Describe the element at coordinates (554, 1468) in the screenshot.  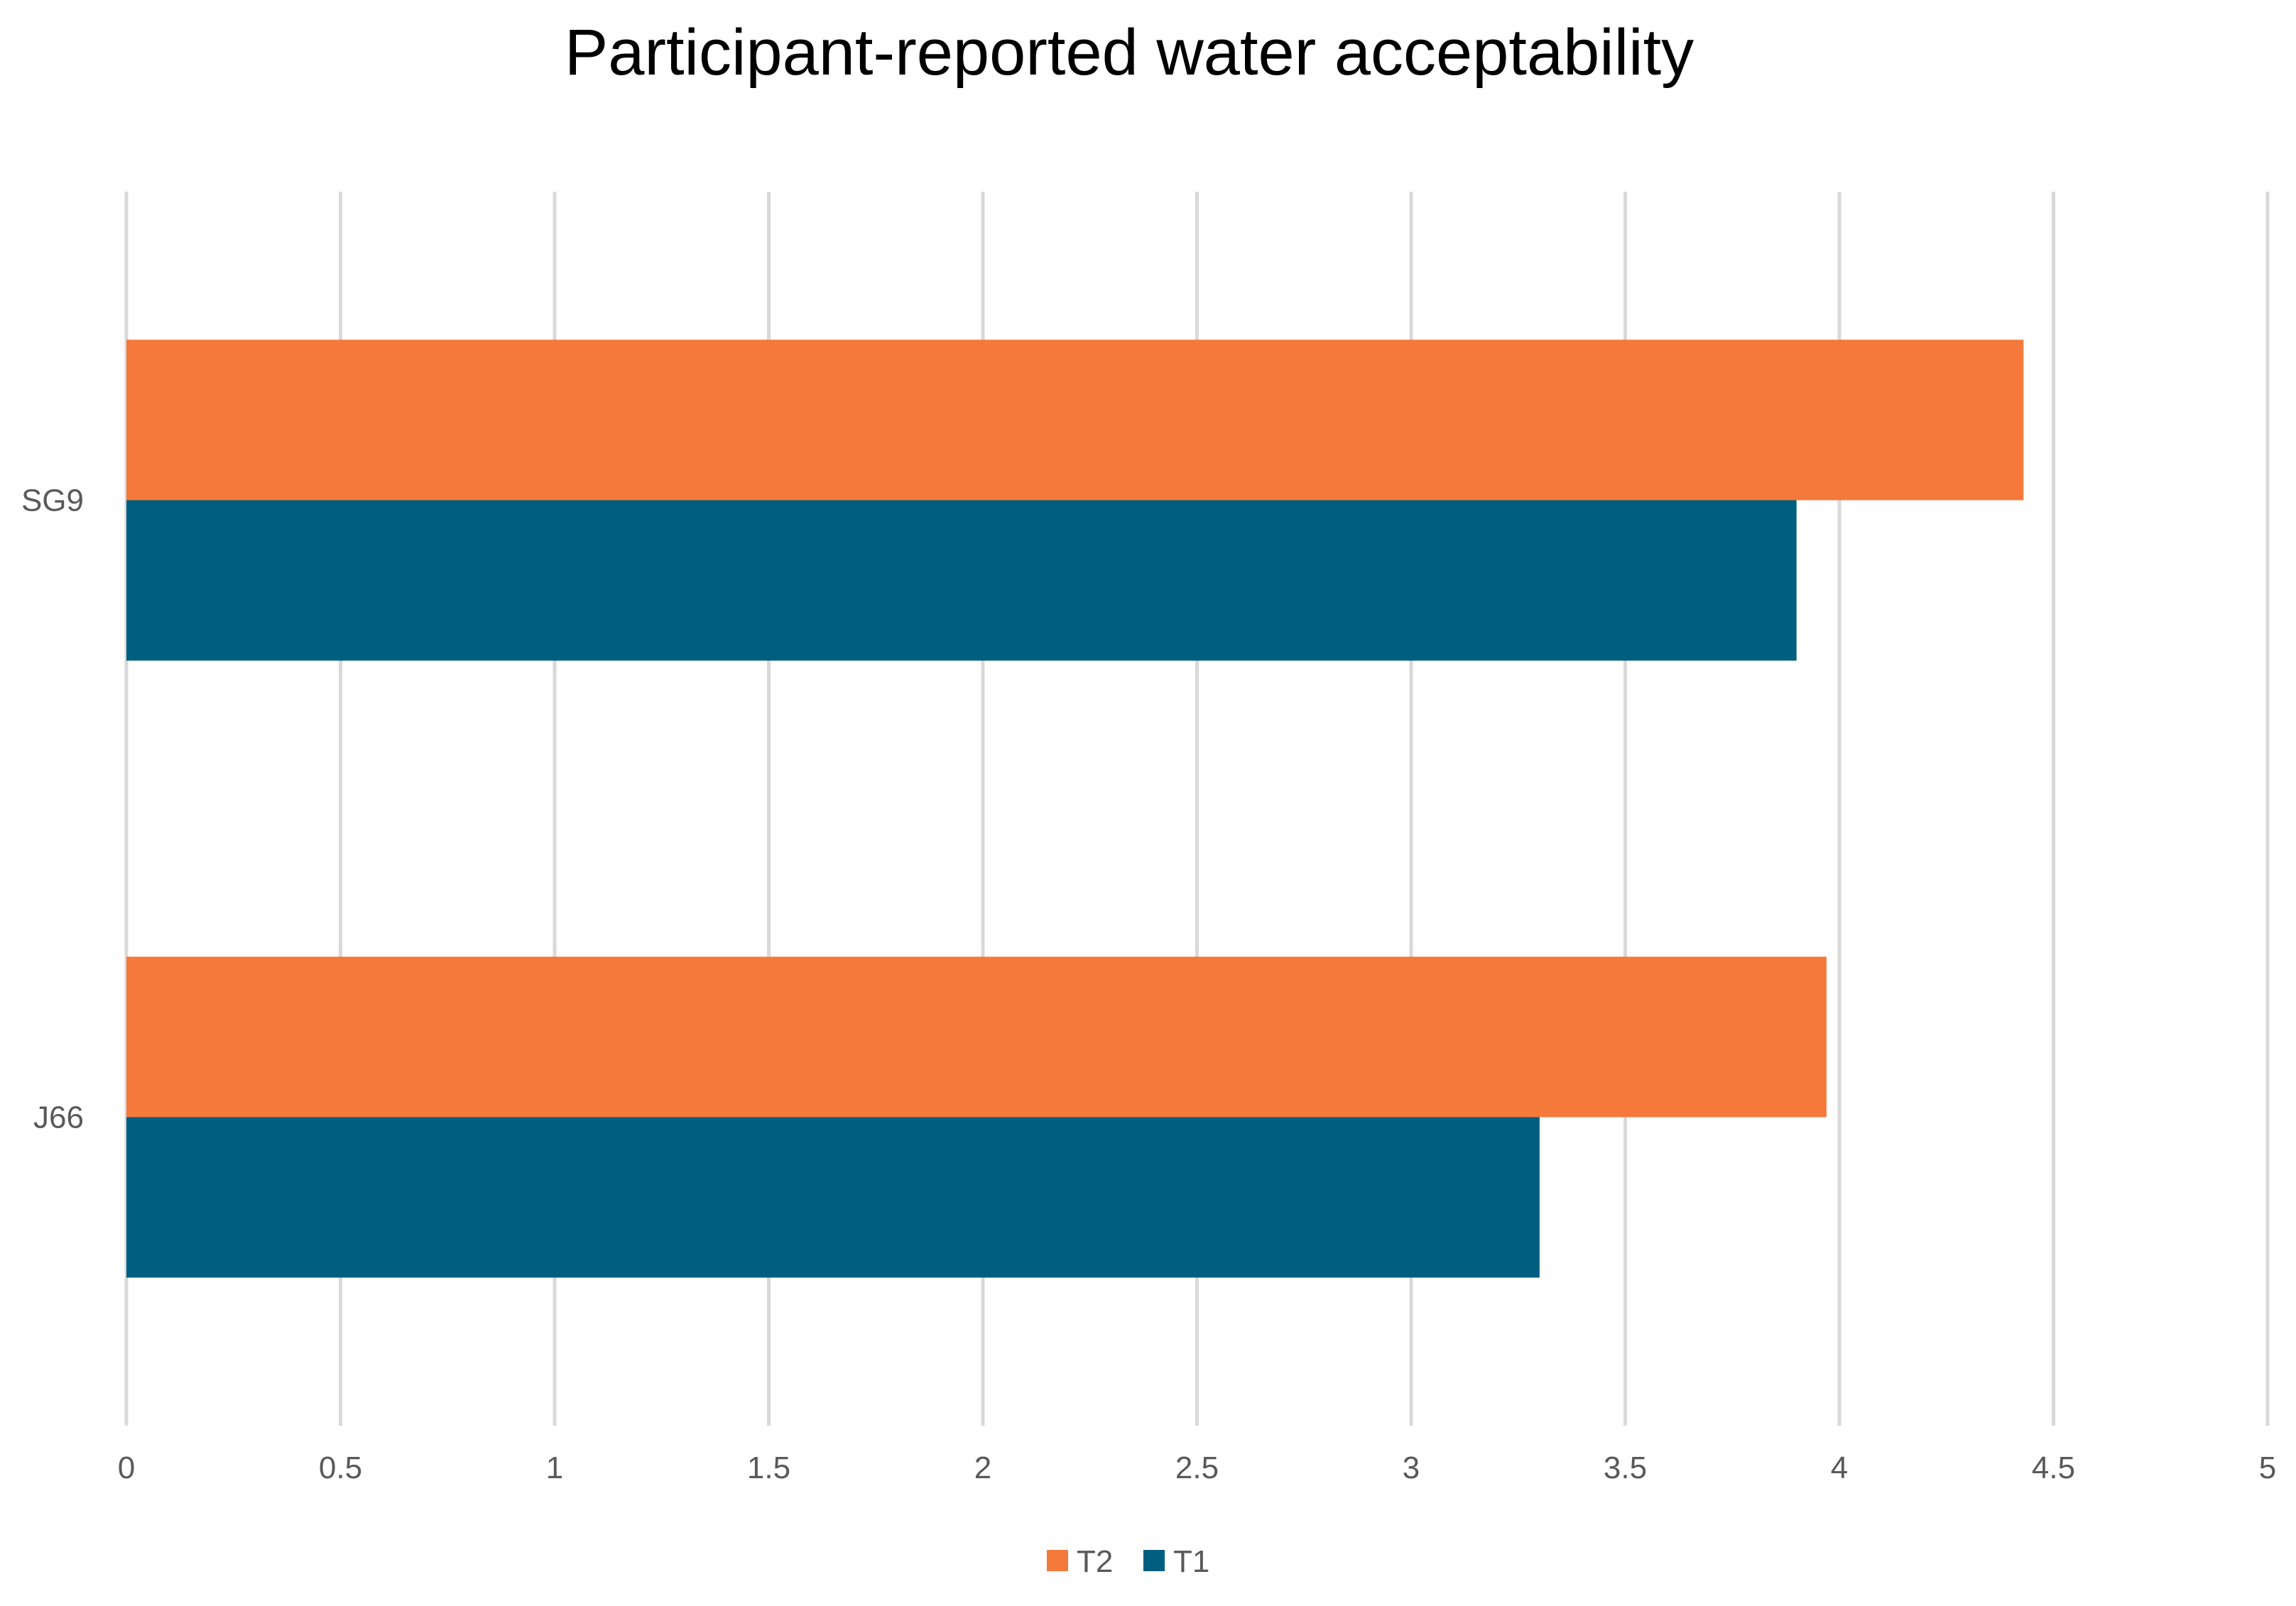
I see `x-tick-label-2: 1` at that location.